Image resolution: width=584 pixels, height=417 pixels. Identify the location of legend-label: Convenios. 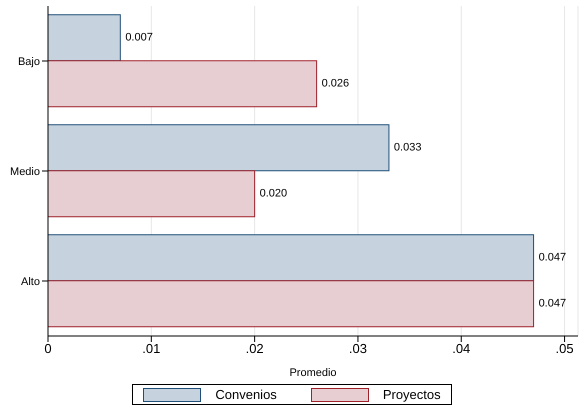
(246, 394).